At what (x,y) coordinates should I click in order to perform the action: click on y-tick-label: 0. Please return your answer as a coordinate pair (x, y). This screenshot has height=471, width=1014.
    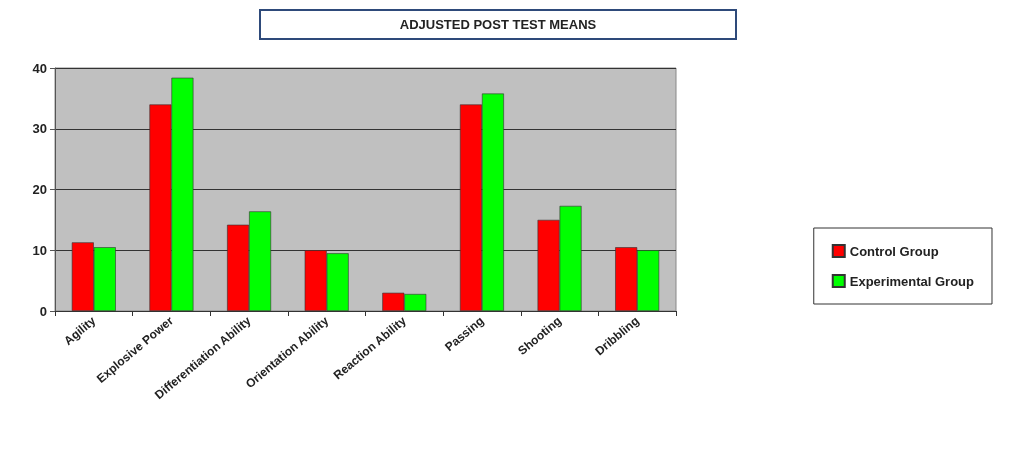
    Looking at the image, I should click on (43, 311).